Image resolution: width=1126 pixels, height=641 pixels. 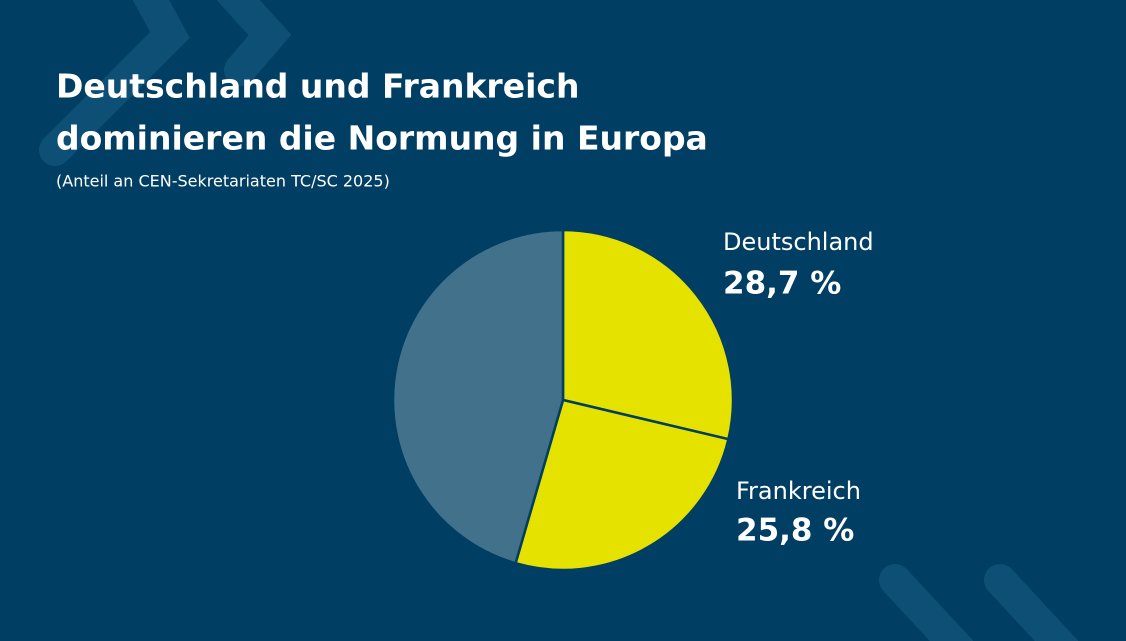 I want to click on value-label: 25,8 %, so click(x=795, y=531).